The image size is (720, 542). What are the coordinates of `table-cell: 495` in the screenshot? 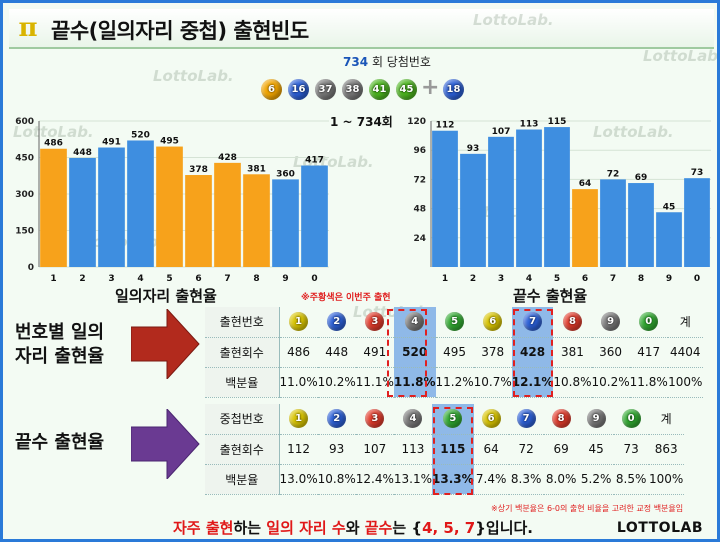 It's located at (454, 352).